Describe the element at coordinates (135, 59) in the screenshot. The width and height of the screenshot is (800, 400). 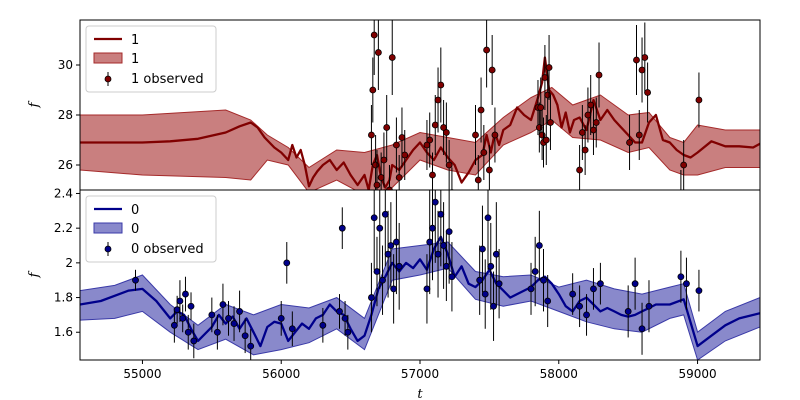
I see `legend-entry-band: 1` at that location.